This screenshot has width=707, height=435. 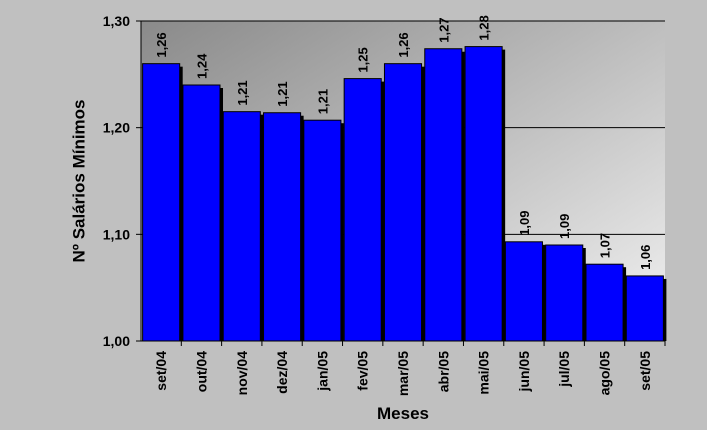 What do you see at coordinates (605, 373) in the screenshot?
I see `x-tick-label: ago/05` at bounding box center [605, 373].